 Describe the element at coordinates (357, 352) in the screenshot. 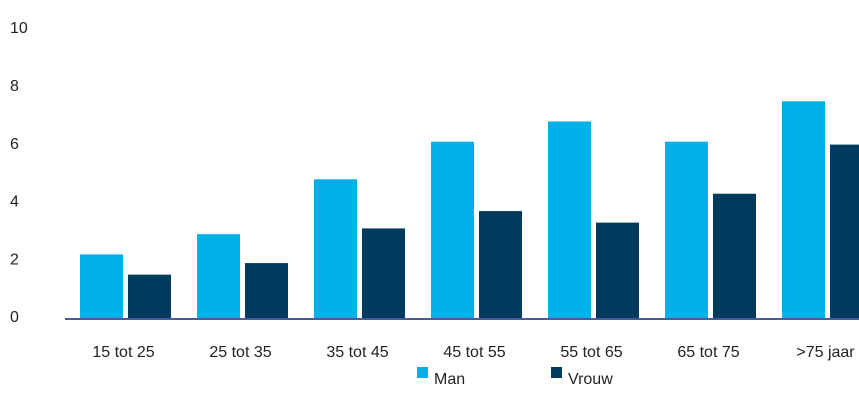

I see `x-tick-label: 35 tot 45` at that location.